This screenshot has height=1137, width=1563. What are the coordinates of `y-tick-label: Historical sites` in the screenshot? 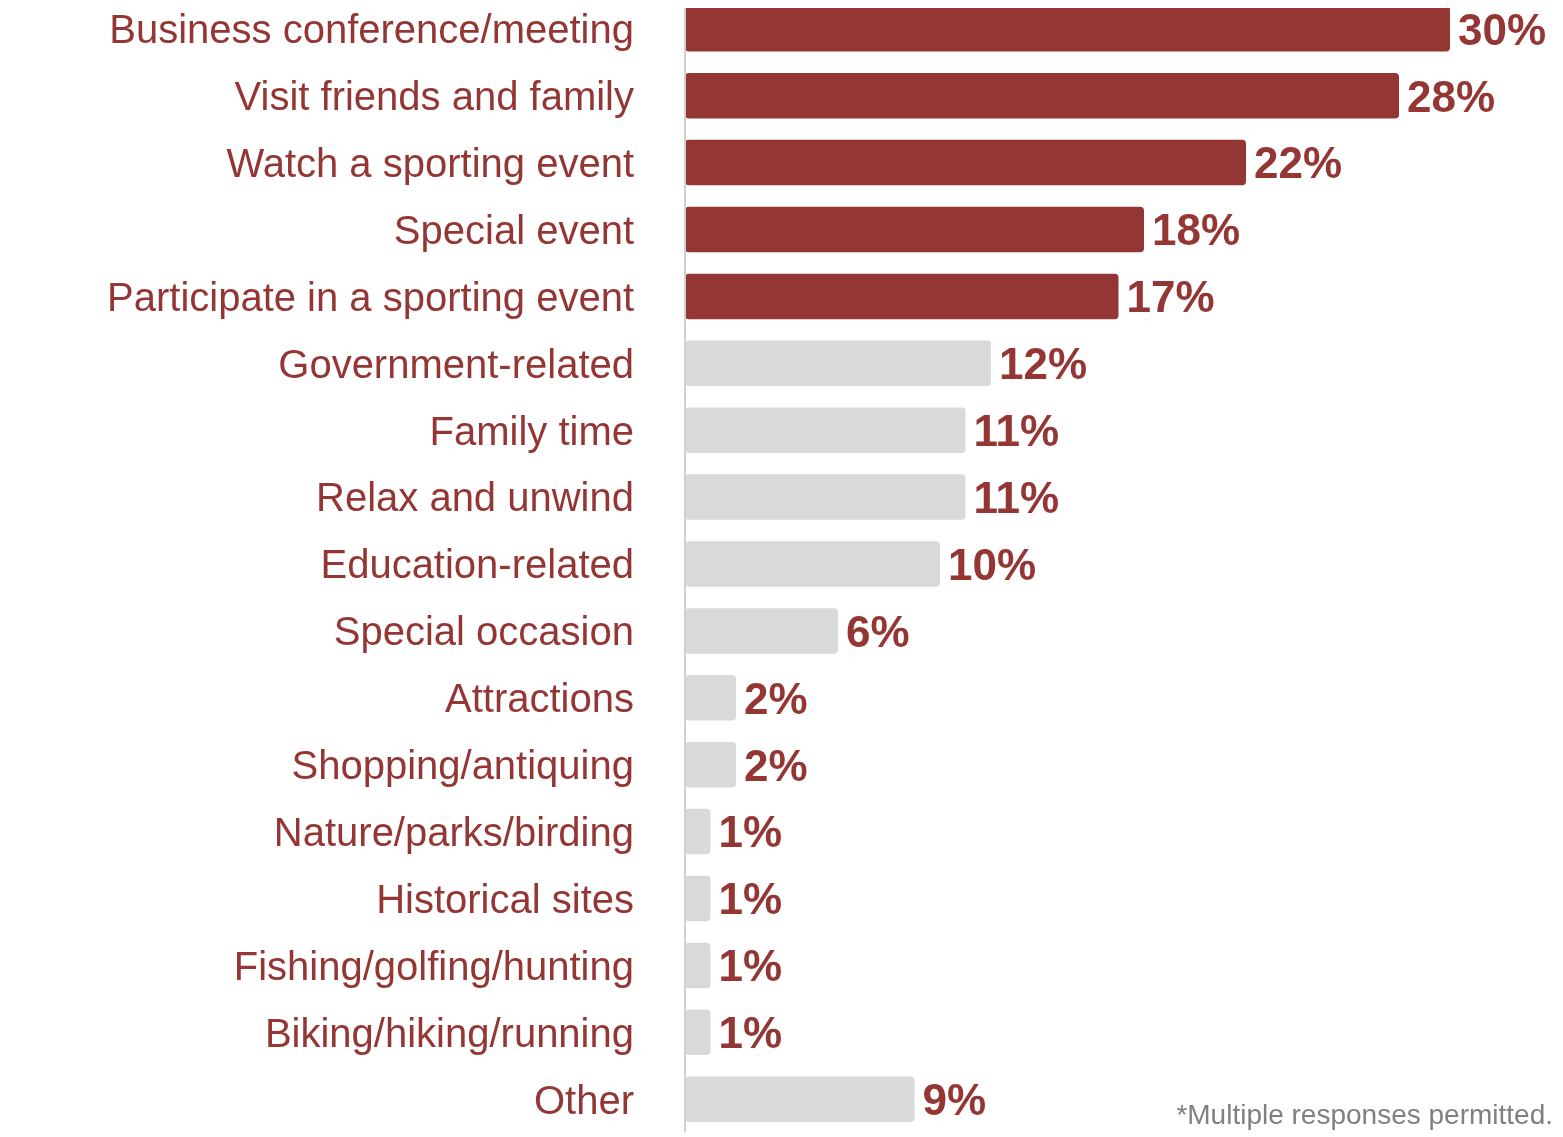 It's located at (505, 898).